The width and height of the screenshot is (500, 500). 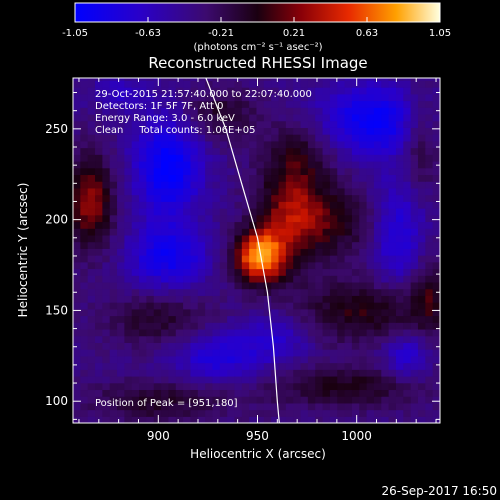 I want to click on chart-title: Reconstructed RHESSI Image, so click(x=257, y=63).